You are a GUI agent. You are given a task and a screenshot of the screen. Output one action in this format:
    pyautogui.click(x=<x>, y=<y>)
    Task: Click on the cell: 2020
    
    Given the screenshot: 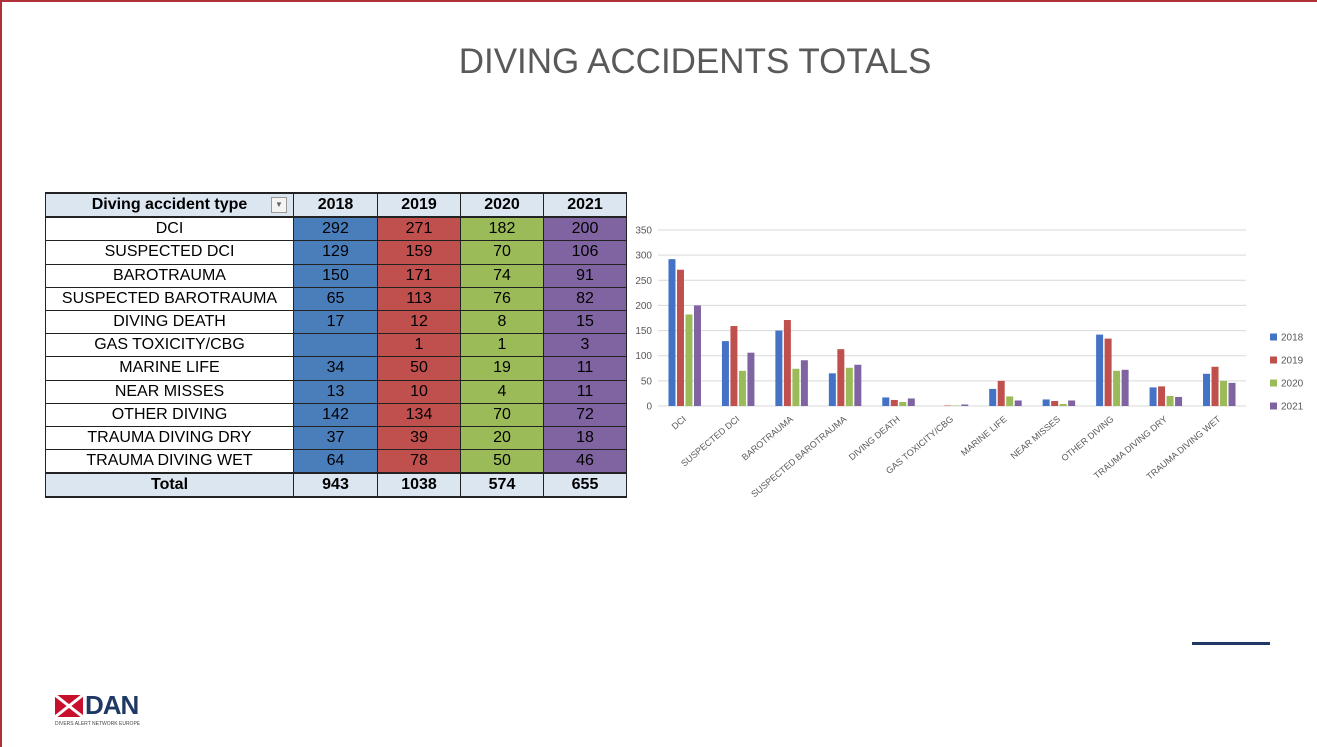 What is the action you would take?
    pyautogui.click(x=502, y=205)
    